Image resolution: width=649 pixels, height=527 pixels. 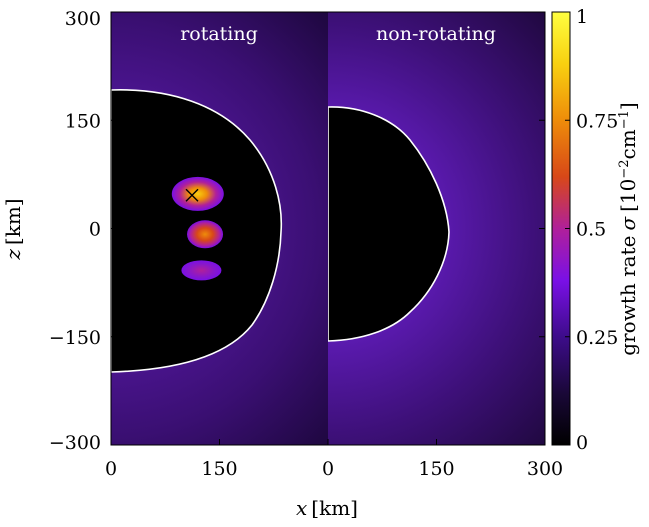 I want to click on x-axis-label: x [km], so click(x=327, y=508).